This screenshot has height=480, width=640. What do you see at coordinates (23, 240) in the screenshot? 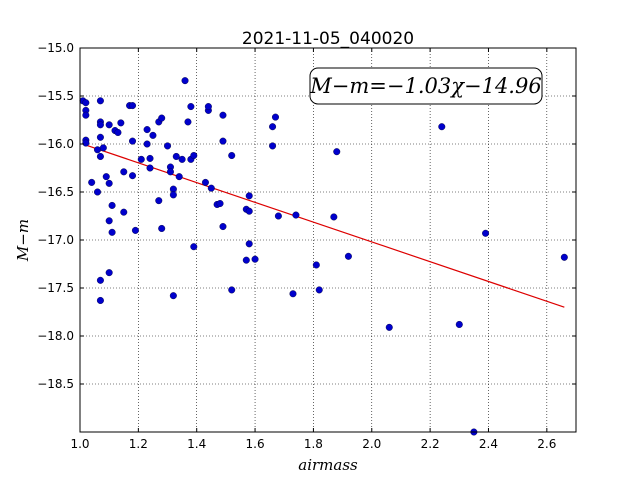
I see `y-axis-label: M−m` at bounding box center [23, 240].